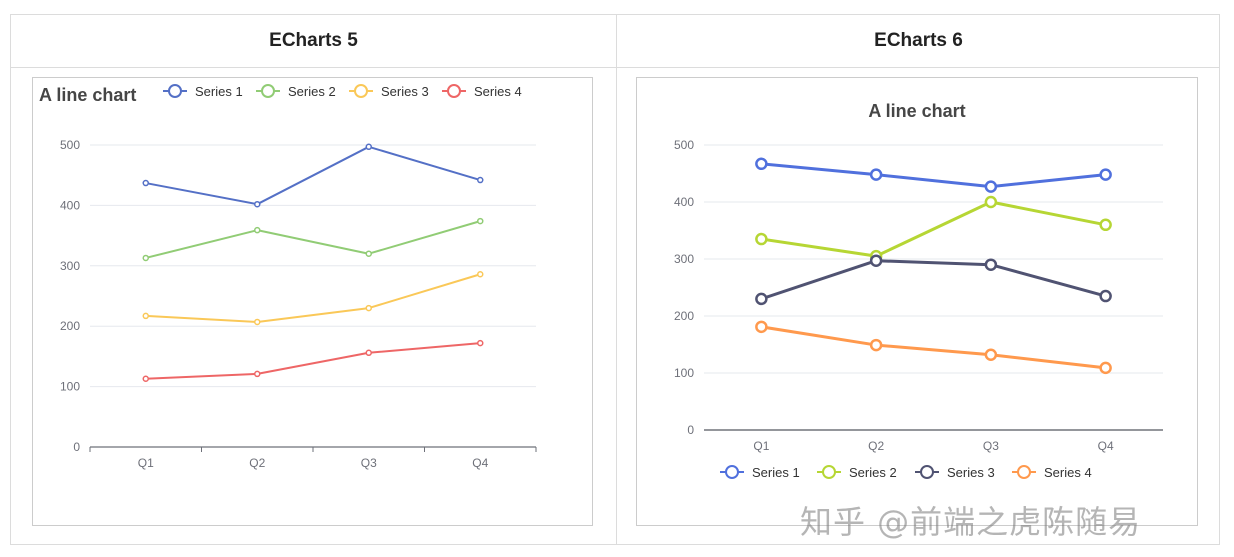 Image resolution: width=1234 pixels, height=557 pixels. I want to click on column-header-echarts5: ECharts 5, so click(313, 40).